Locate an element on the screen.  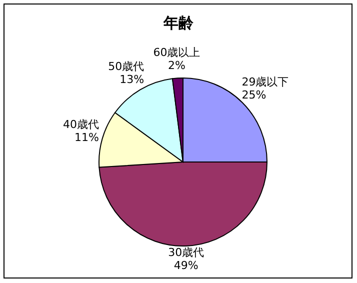
chart-title: 年齢 is located at coordinates (178, 23).